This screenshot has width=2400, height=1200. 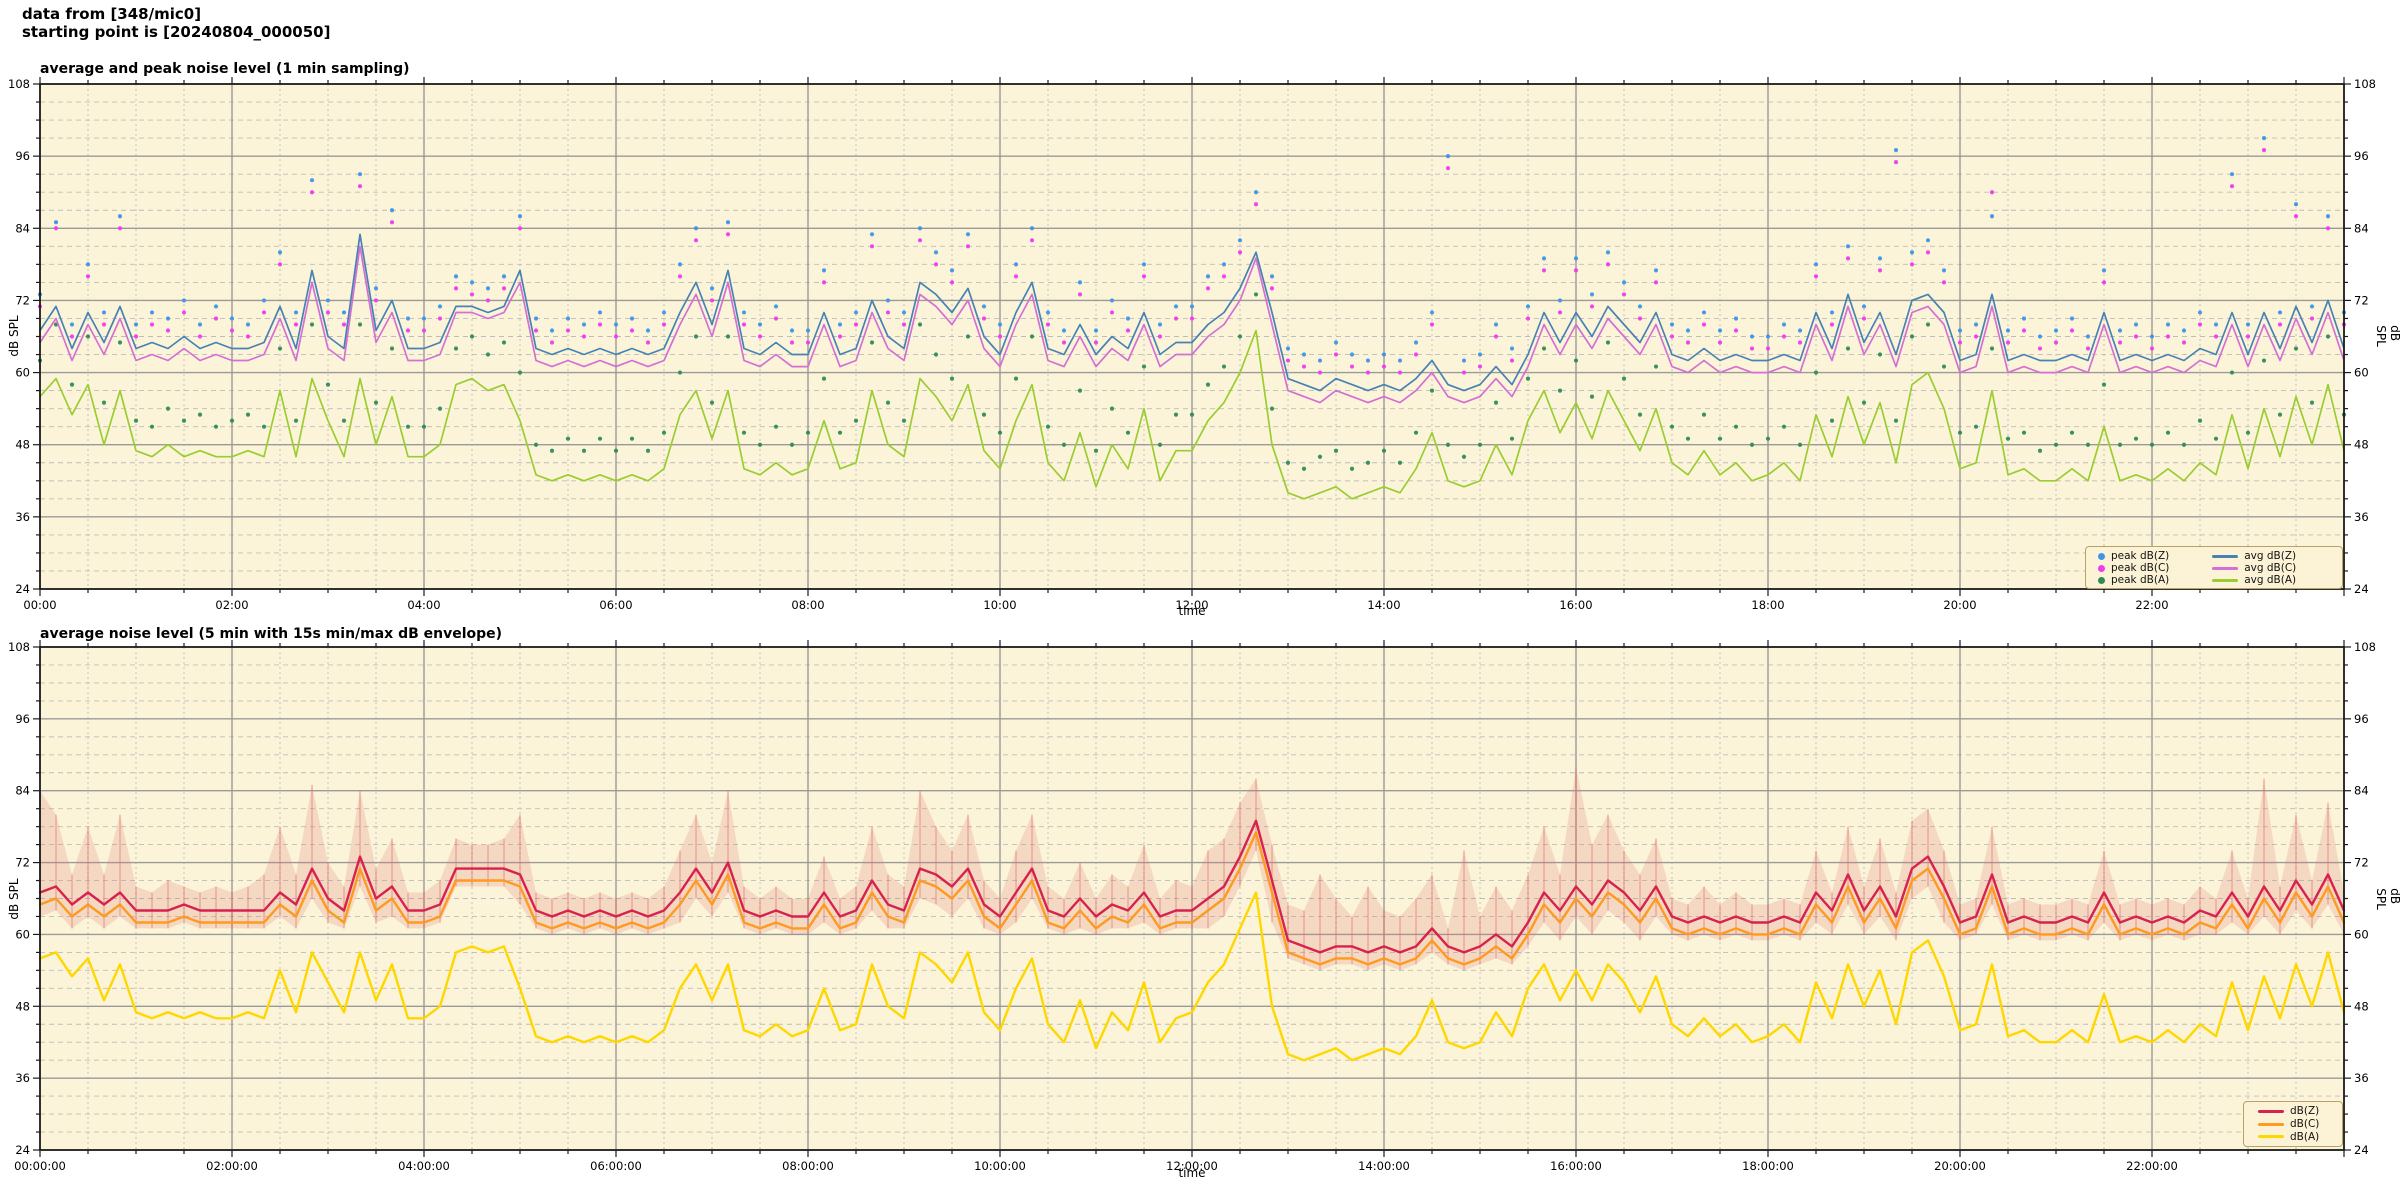 What do you see at coordinates (2305, 1111) in the screenshot?
I see `legend-label: dB(Z)` at bounding box center [2305, 1111].